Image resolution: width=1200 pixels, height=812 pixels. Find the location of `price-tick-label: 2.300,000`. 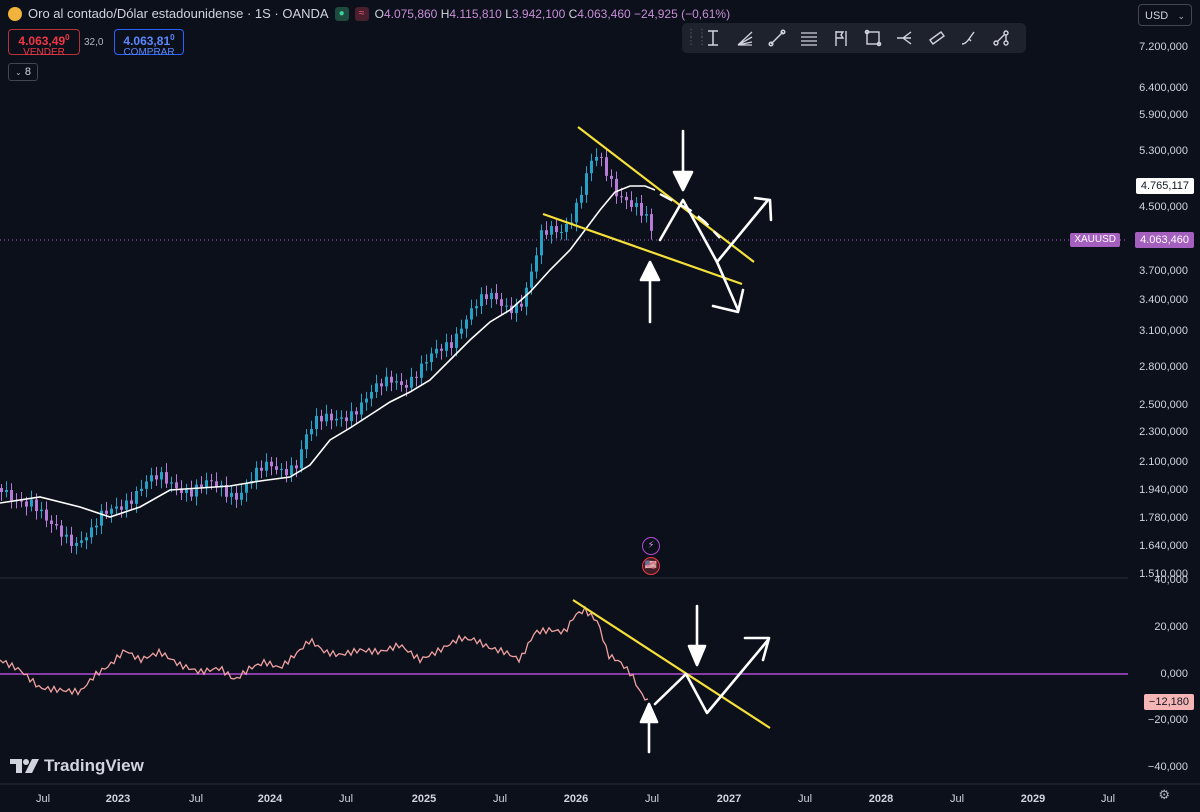

price-tick-label: 2.300,000 is located at coordinates (1163, 432).